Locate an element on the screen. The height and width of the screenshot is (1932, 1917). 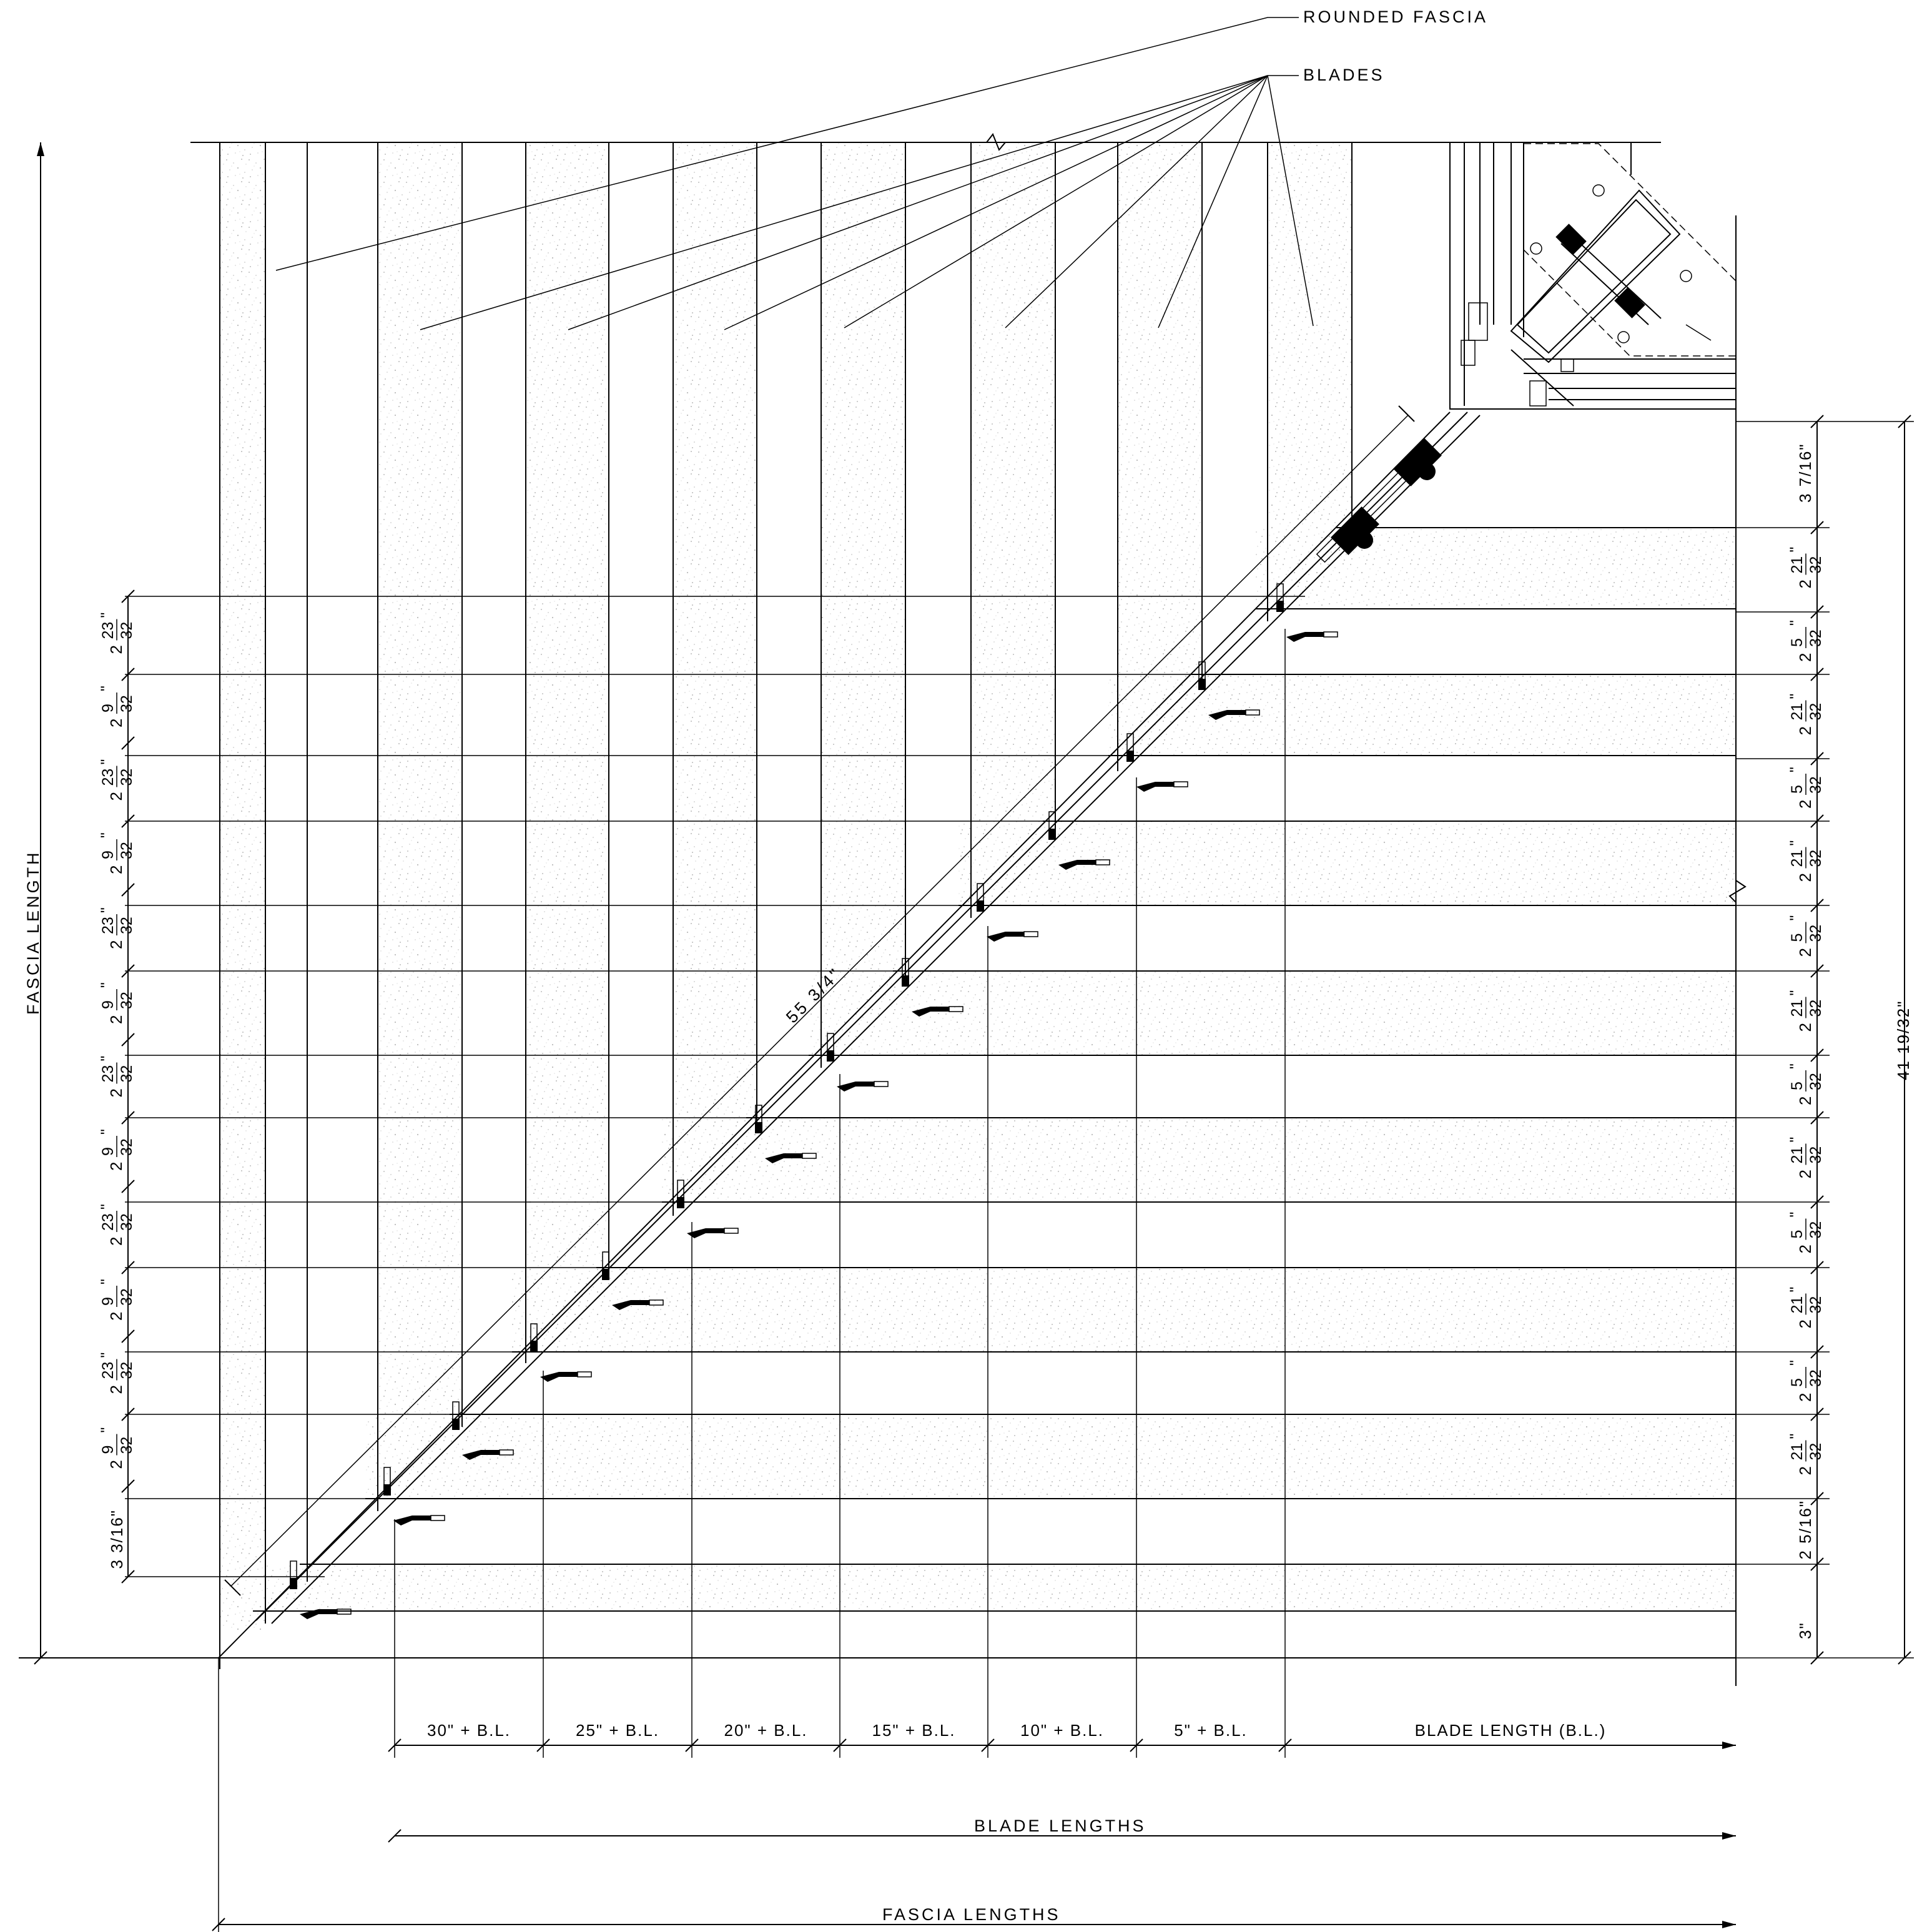
fascia-length-arrow is located at coordinates (40, 149).